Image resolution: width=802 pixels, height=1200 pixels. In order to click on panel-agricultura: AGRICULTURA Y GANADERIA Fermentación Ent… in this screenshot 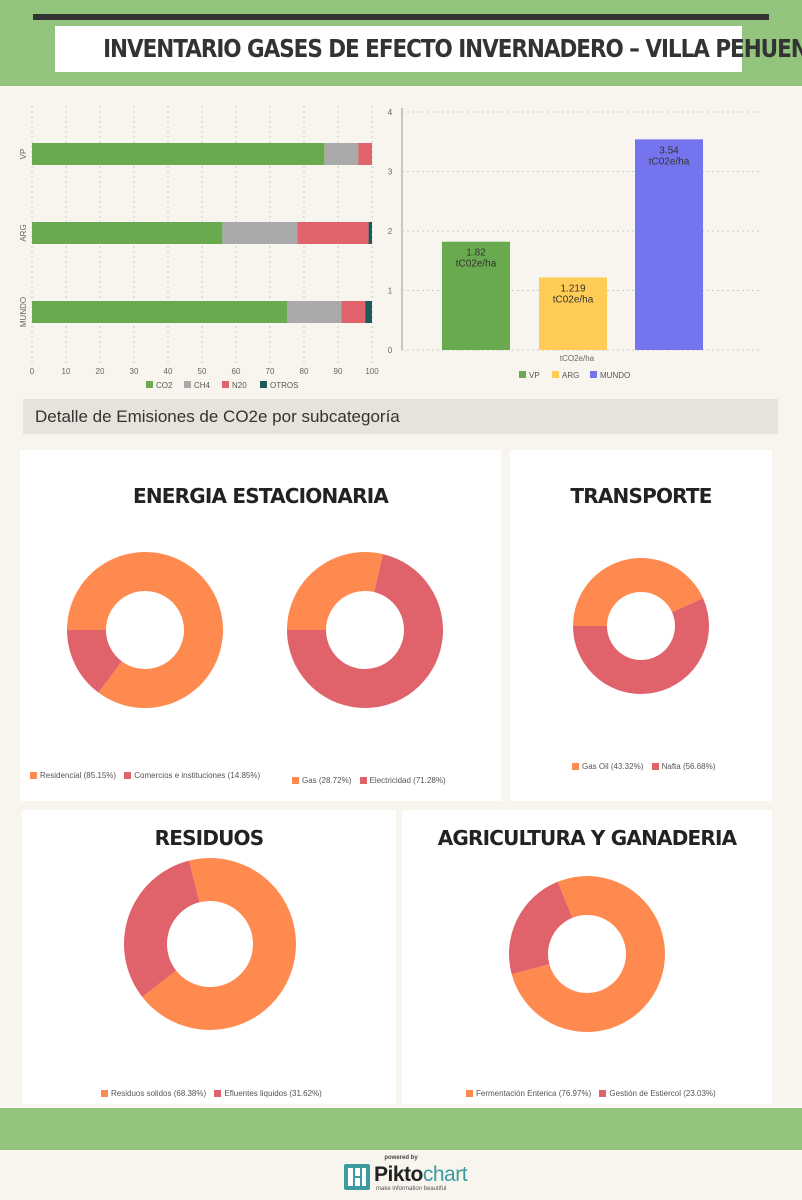, I will do `click(587, 957)`.